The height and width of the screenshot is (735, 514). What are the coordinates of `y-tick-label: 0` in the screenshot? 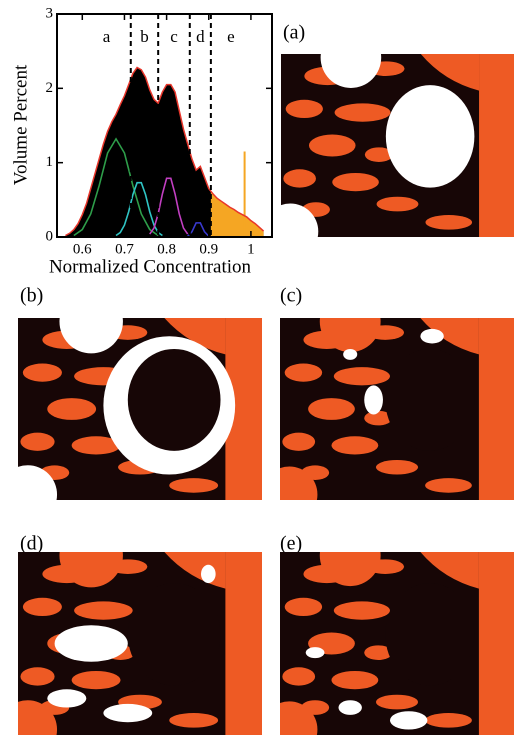 It's located at (50, 236).